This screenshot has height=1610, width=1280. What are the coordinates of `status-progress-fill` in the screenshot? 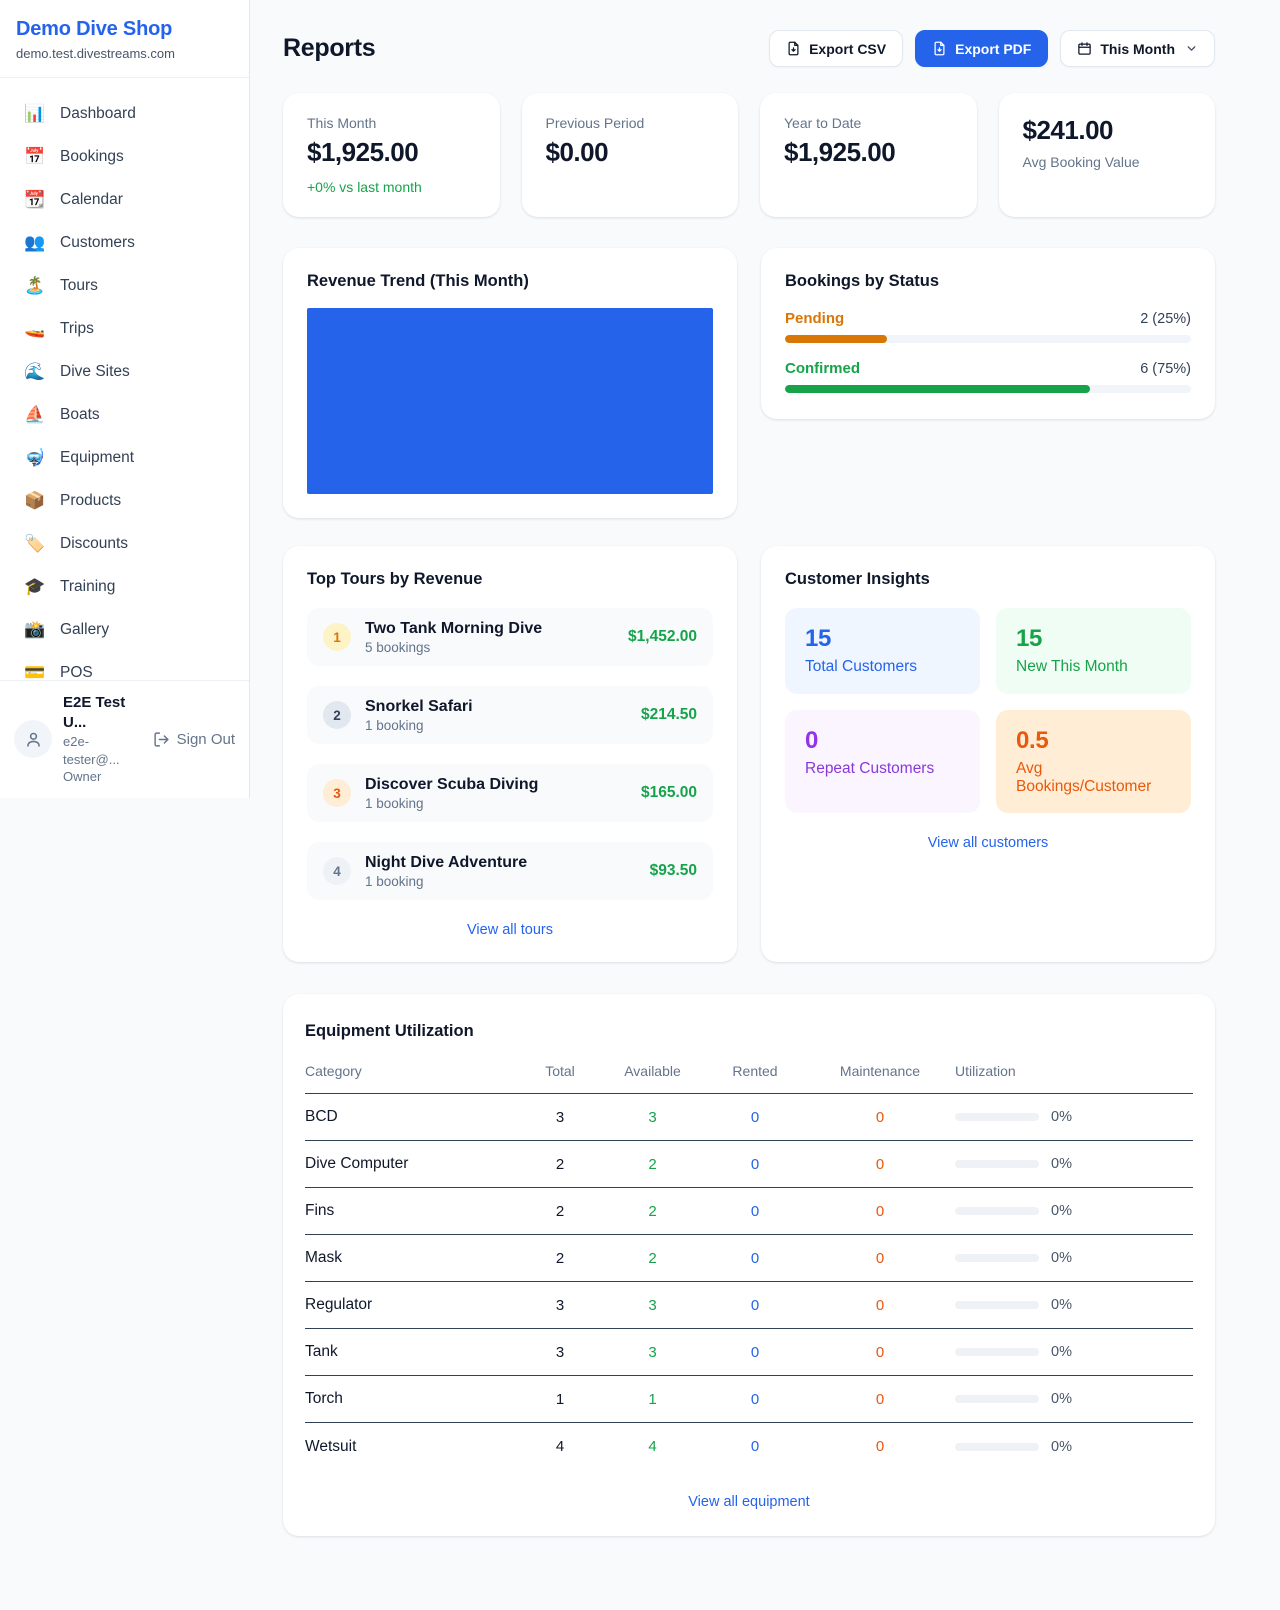 It's located at (836, 339).